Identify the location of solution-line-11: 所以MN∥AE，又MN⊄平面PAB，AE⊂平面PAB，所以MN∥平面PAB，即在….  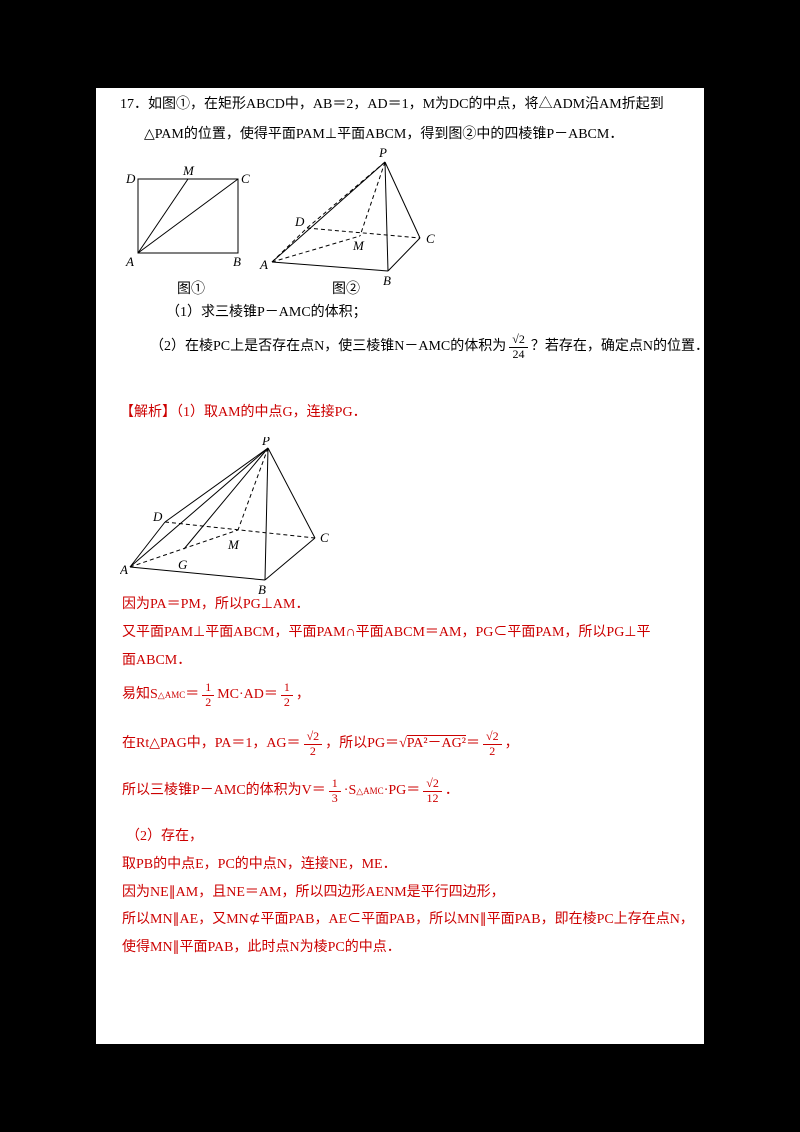
(408, 919).